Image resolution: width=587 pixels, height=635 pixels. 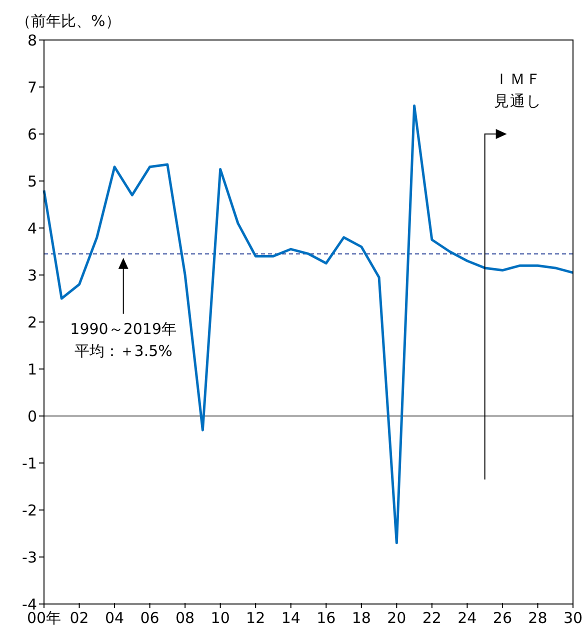 What do you see at coordinates (68, 21) in the screenshot?
I see `y-axis-title: （前年比、%）` at bounding box center [68, 21].